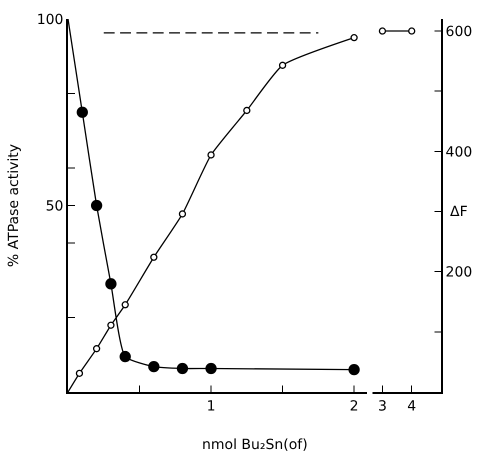  What do you see at coordinates (411, 406) in the screenshot?
I see `x-tick-label: 4` at bounding box center [411, 406].